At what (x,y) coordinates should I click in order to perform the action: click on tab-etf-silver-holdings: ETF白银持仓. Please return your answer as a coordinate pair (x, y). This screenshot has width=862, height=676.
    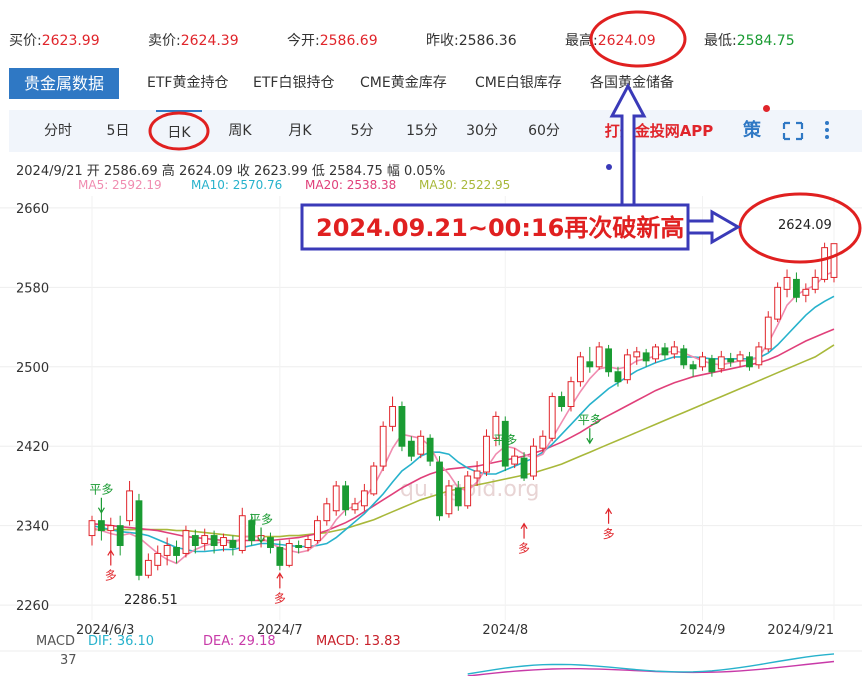
    Looking at the image, I should click on (294, 83).